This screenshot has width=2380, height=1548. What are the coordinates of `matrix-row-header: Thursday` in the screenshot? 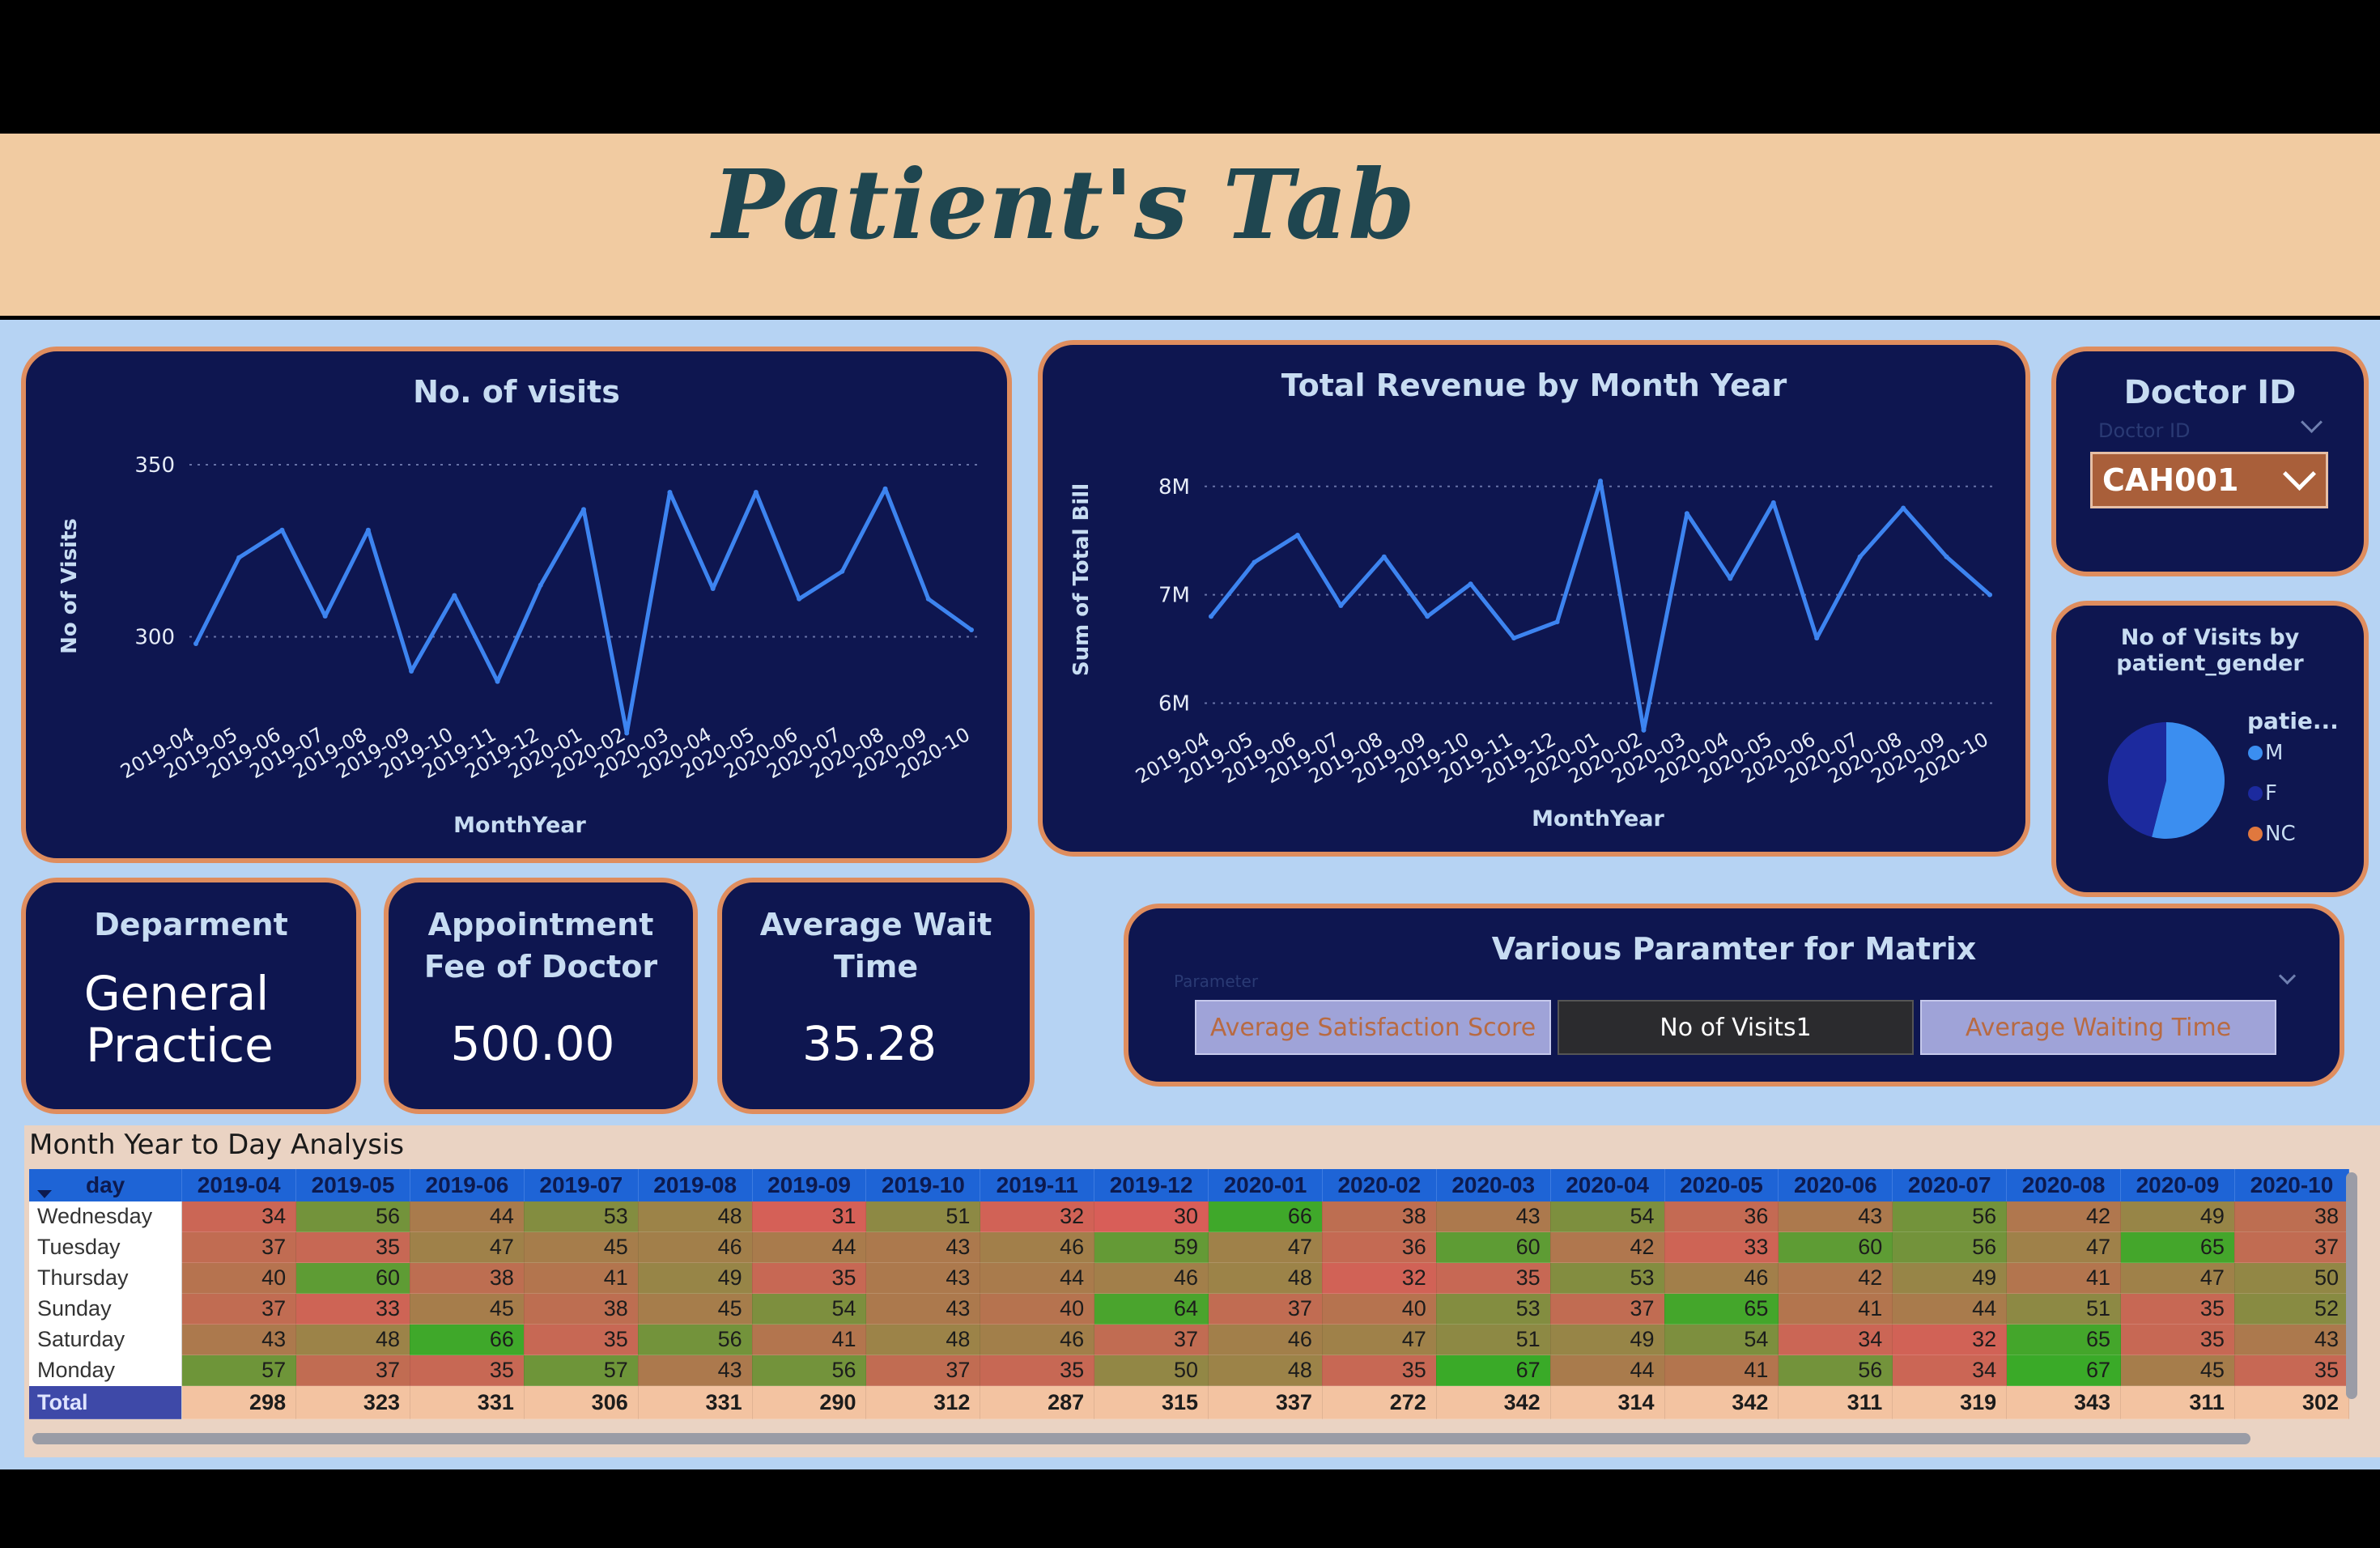 It's located at (106, 1278).